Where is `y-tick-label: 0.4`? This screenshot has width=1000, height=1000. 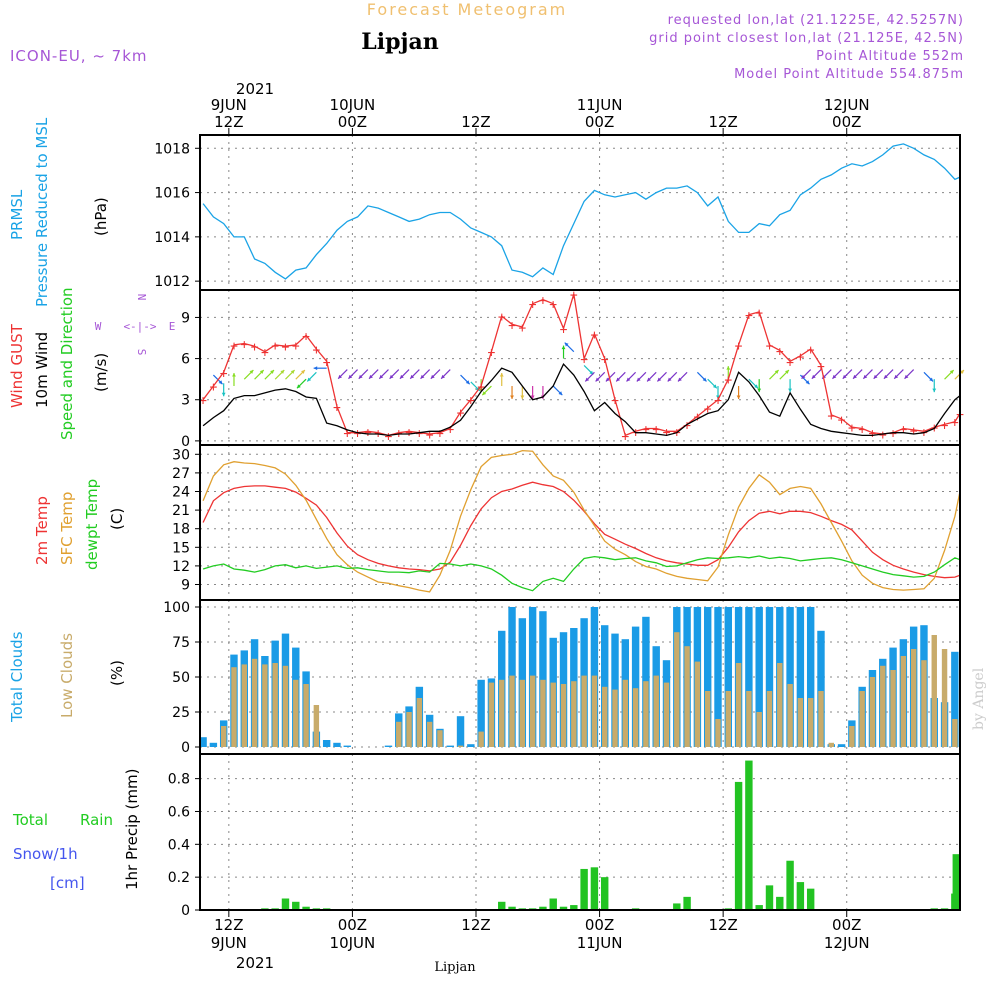 y-tick-label: 0.4 is located at coordinates (179, 845).